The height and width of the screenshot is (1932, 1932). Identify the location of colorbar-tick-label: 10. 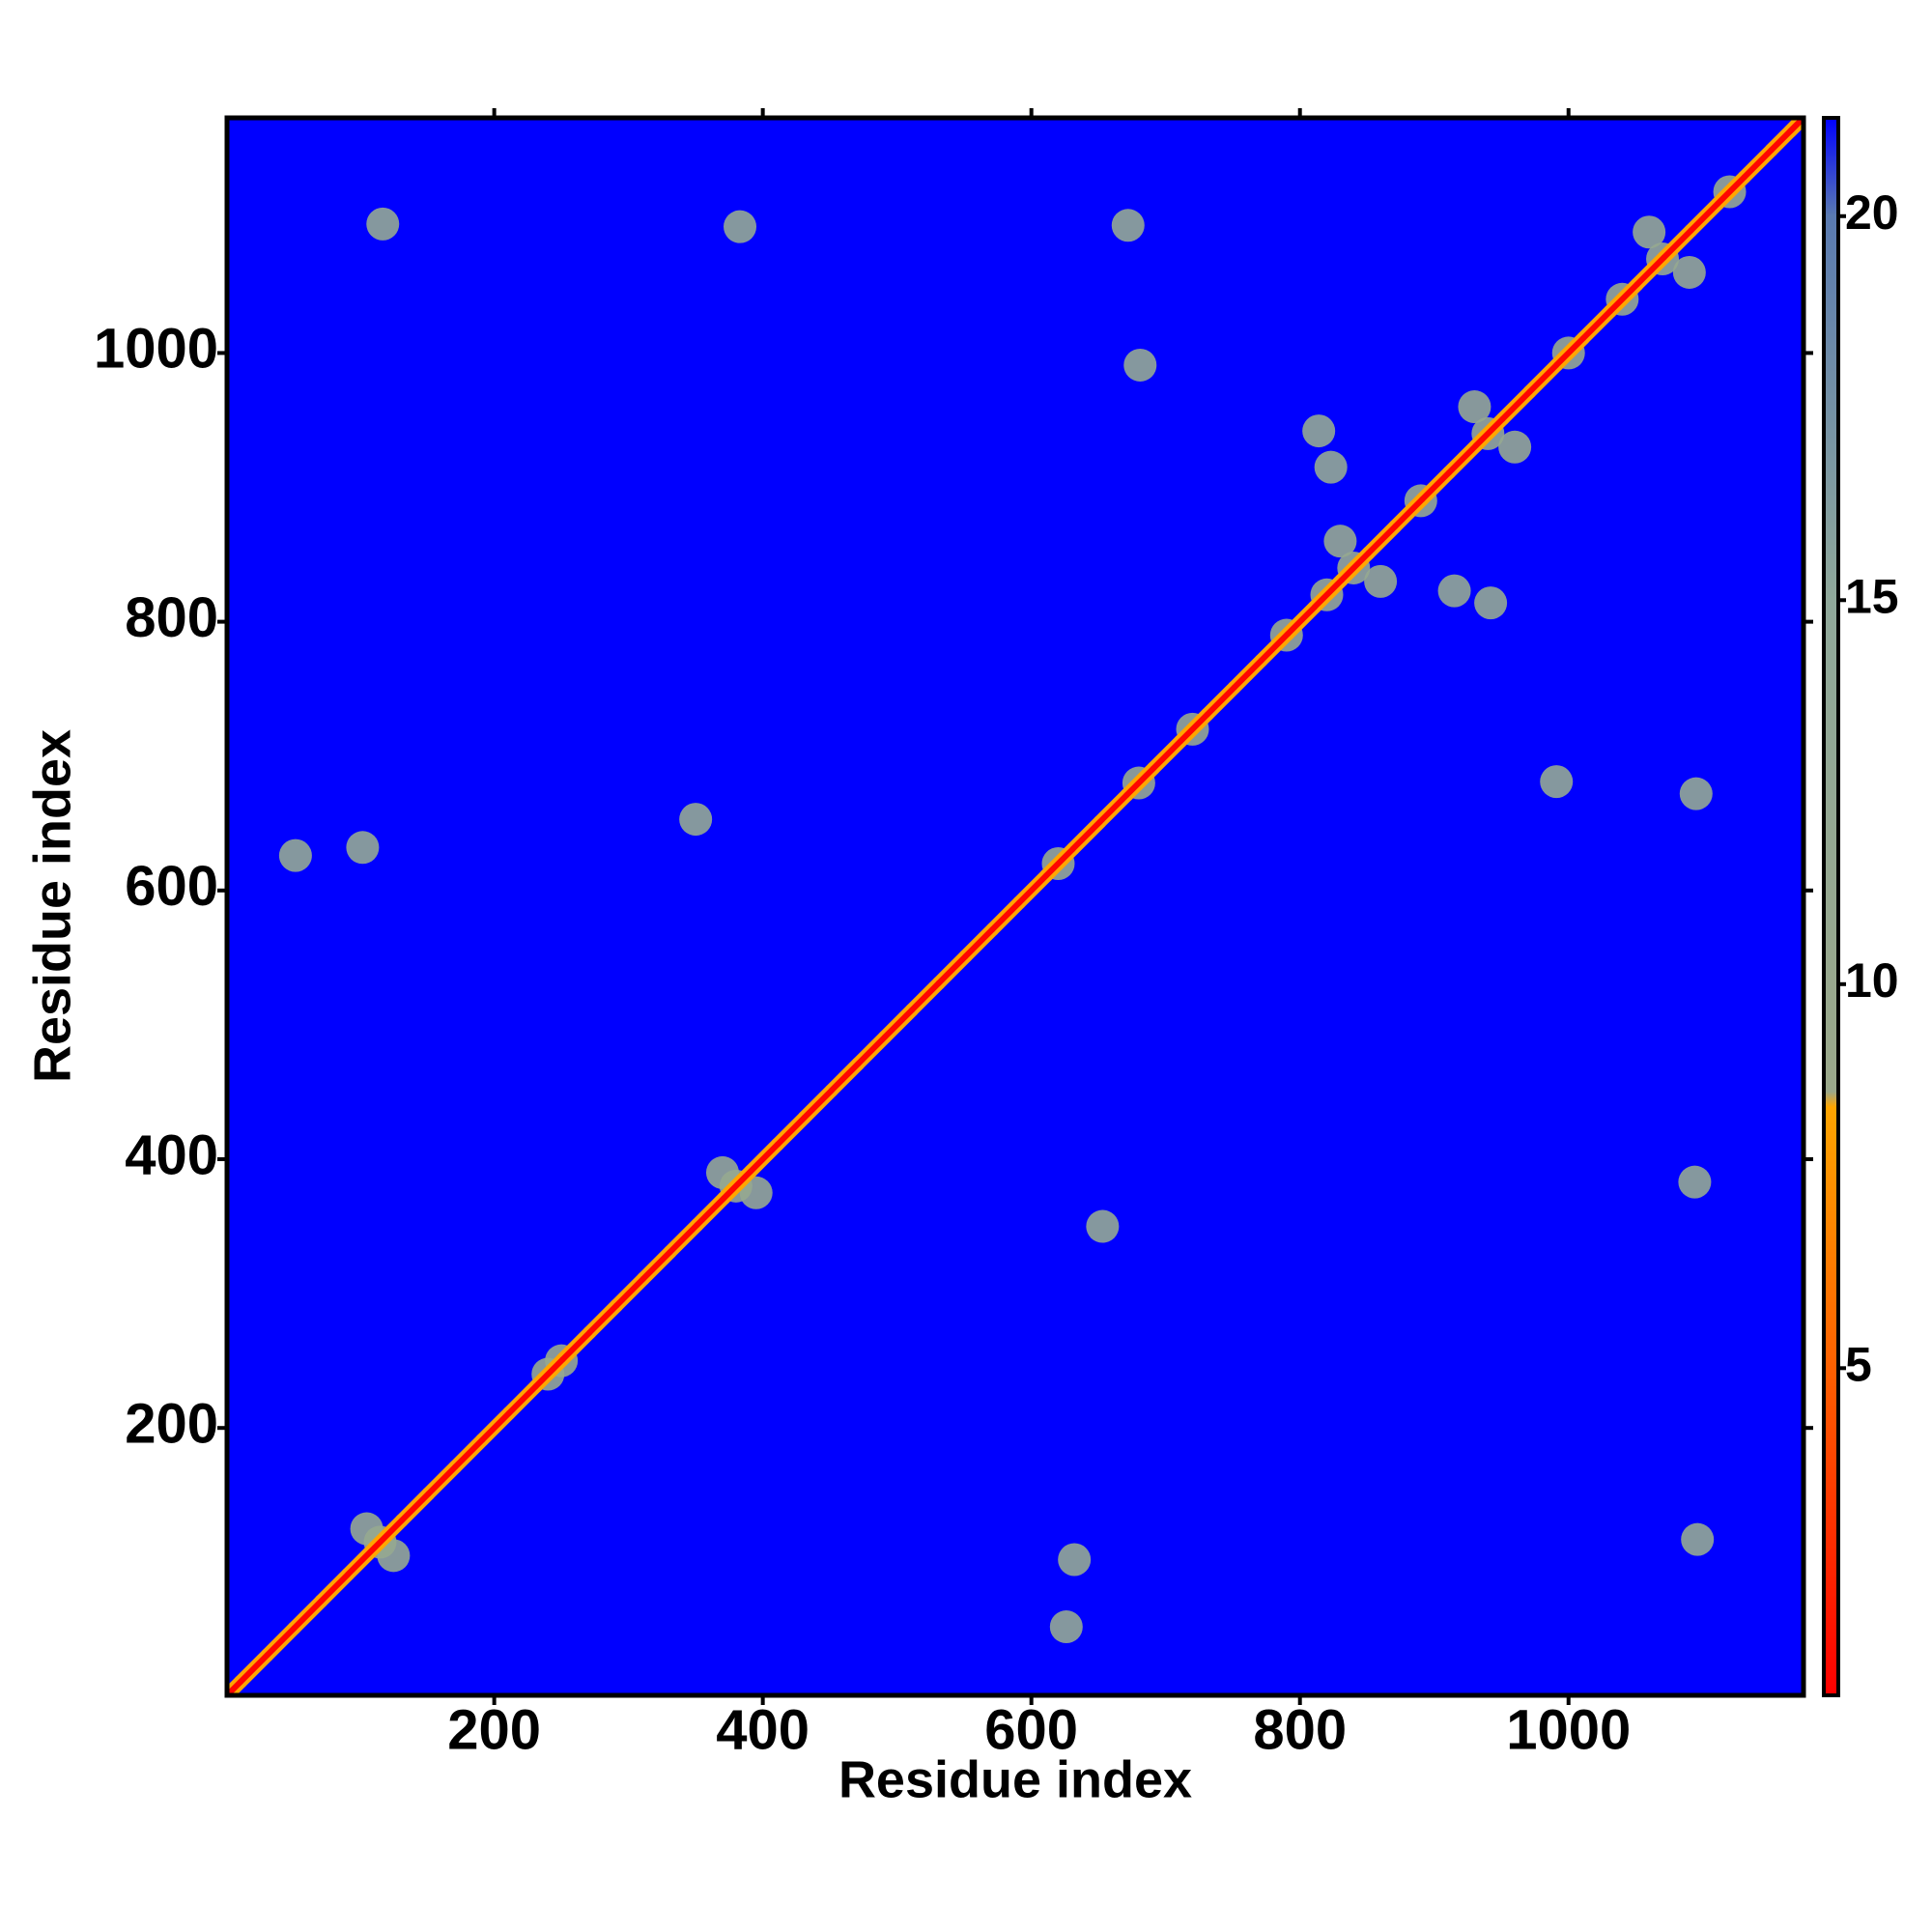
(1872, 980).